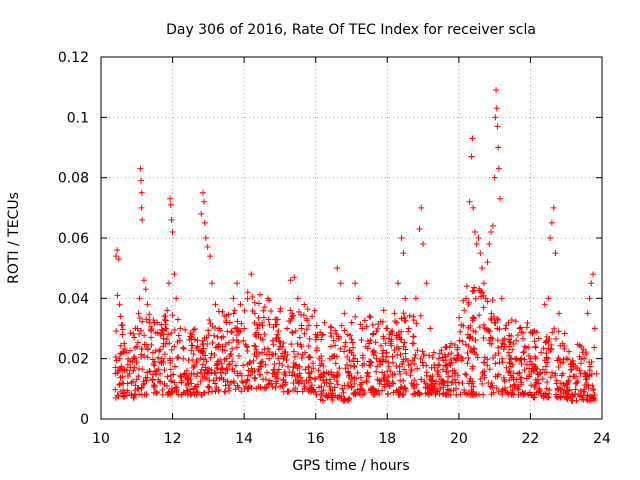 The width and height of the screenshot is (640, 480). What do you see at coordinates (316, 439) in the screenshot?
I see `x-tick-label: 16` at bounding box center [316, 439].